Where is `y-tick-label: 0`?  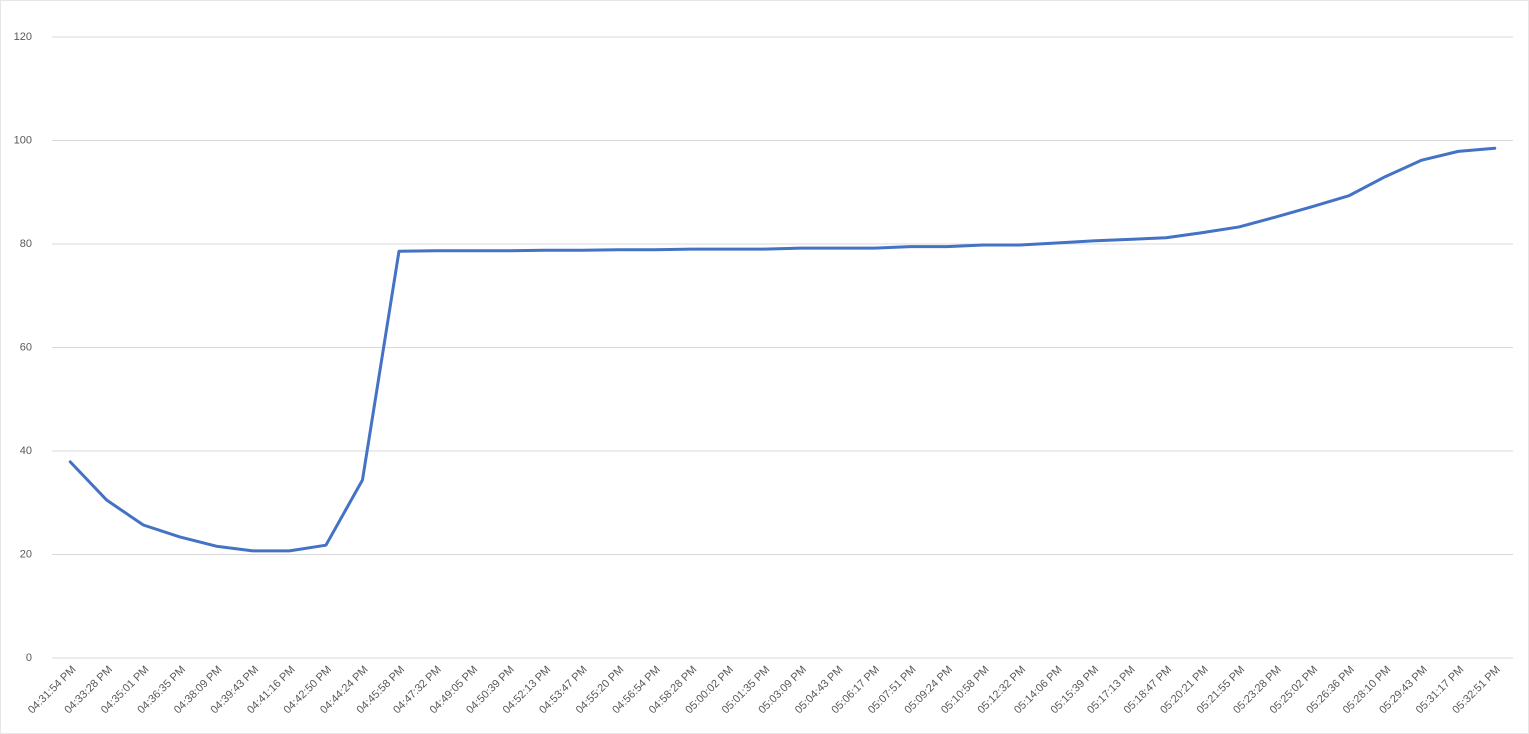
y-tick-label: 0 is located at coordinates (29, 658).